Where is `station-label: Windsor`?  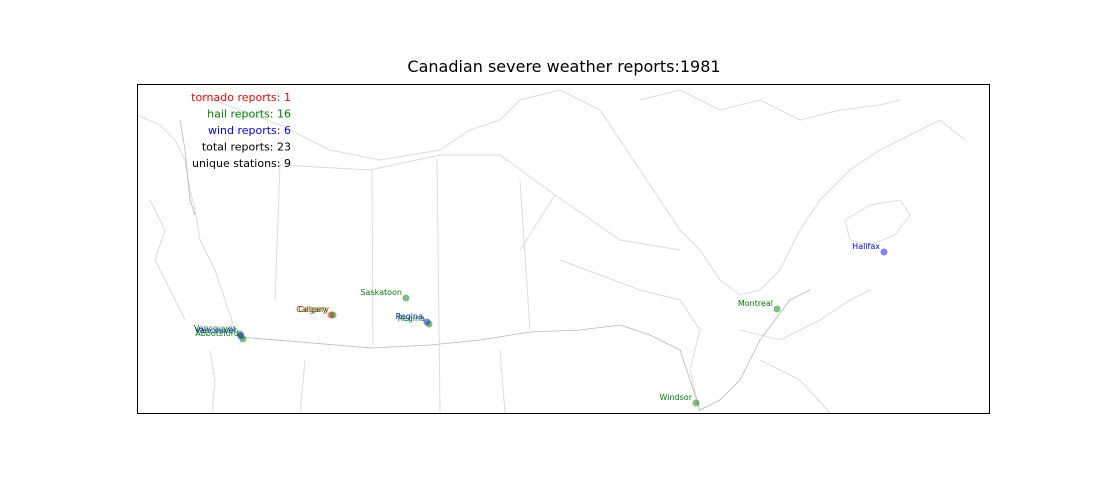
station-label: Windsor is located at coordinates (676, 397).